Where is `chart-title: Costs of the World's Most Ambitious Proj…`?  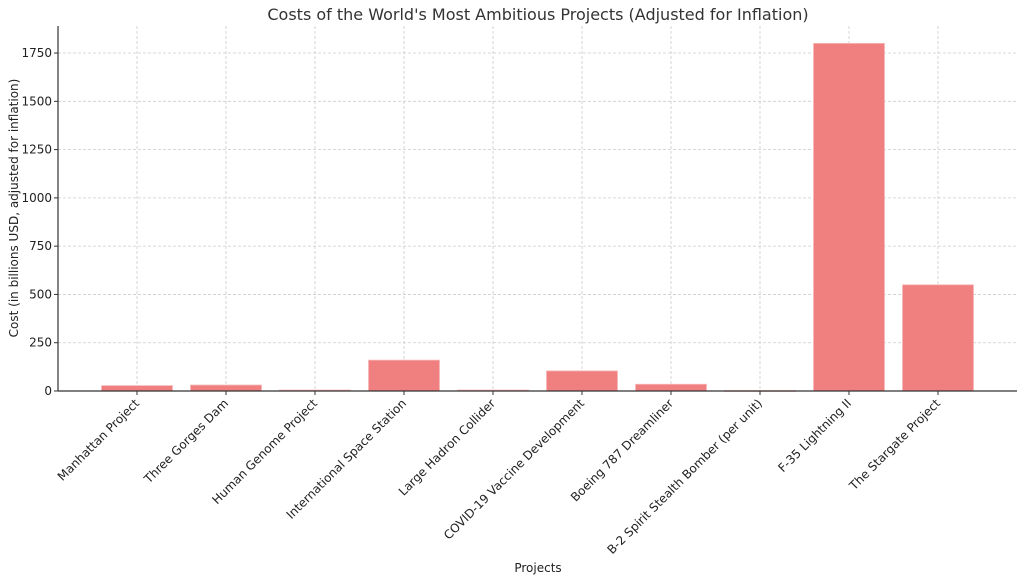
chart-title: Costs of the World's Most Ambitious Proj… is located at coordinates (537, 14).